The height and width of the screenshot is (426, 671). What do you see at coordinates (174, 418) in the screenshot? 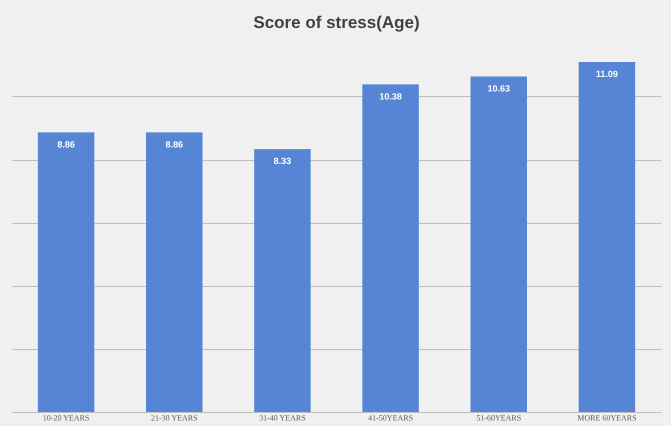
I see `x-tick-label: 21-30 YEARS` at bounding box center [174, 418].